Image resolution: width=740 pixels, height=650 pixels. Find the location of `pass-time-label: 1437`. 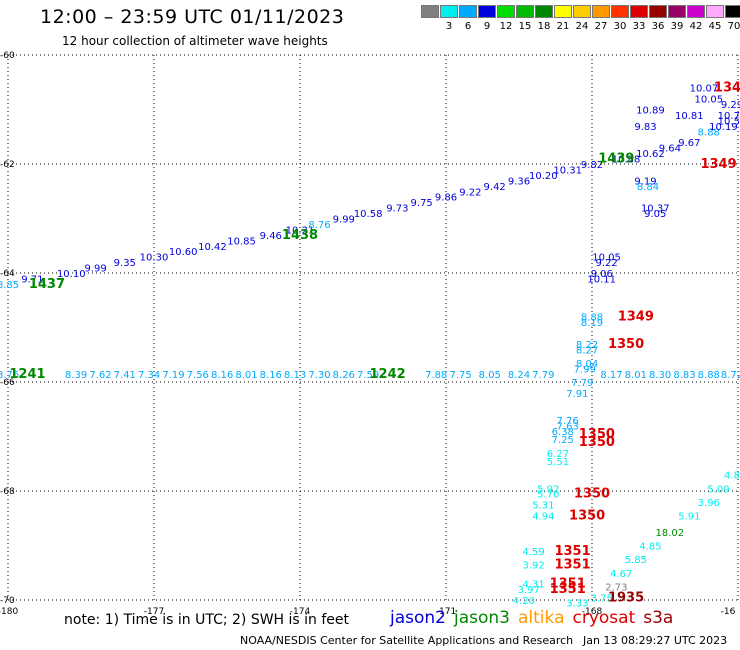

pass-time-label: 1437 is located at coordinates (47, 284).